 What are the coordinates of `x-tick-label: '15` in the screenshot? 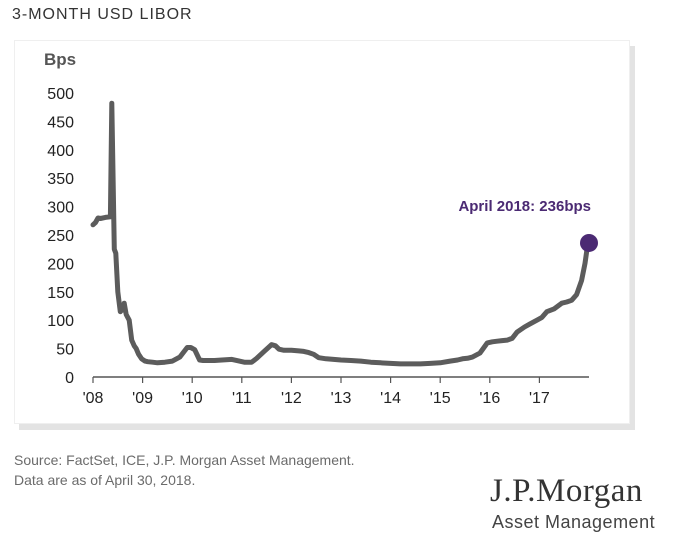 It's located at (440, 398).